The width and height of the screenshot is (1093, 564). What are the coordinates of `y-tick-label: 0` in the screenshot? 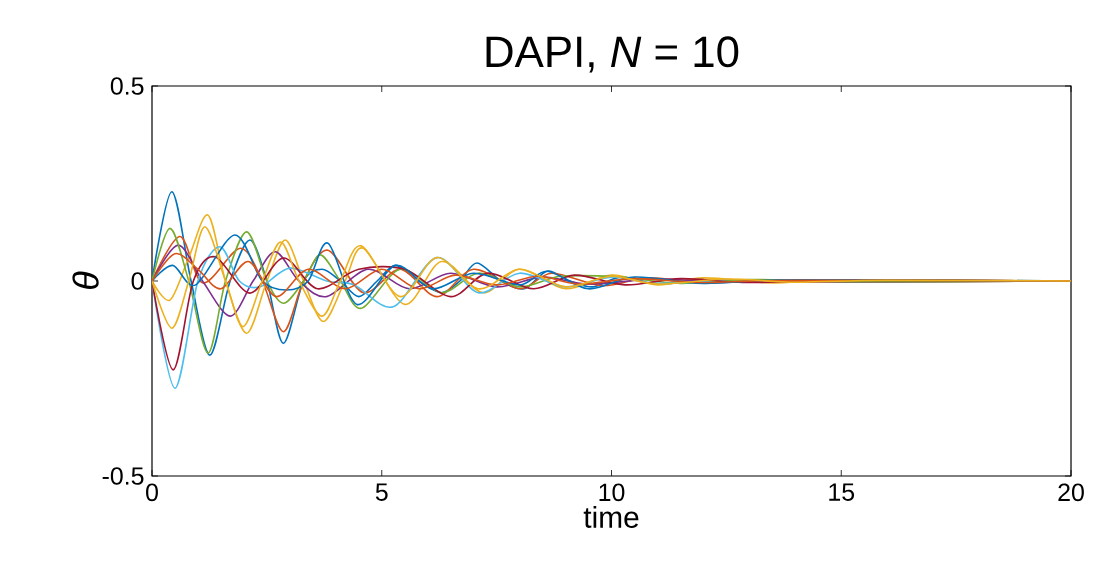 It's located at (137, 281).